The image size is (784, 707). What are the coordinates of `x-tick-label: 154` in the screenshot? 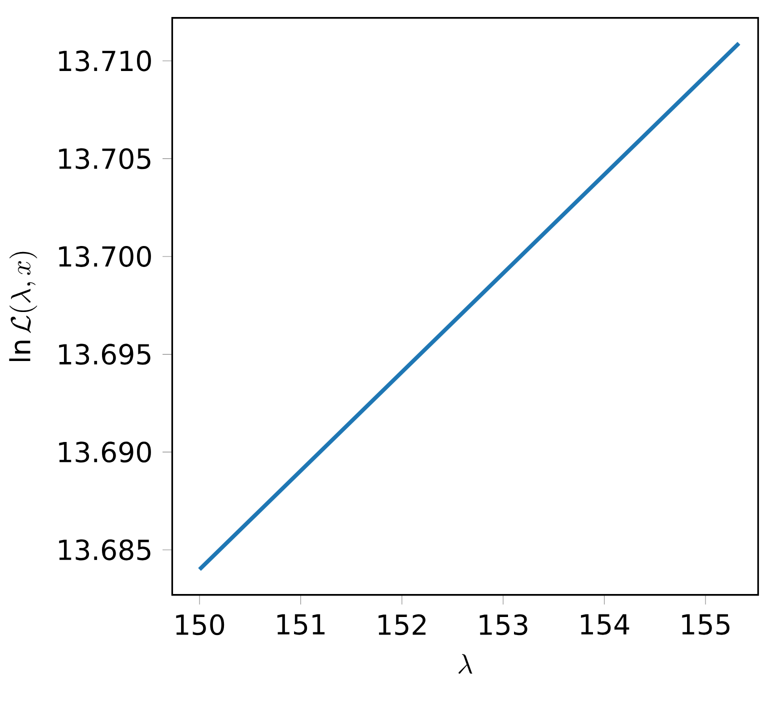 It's located at (605, 624).